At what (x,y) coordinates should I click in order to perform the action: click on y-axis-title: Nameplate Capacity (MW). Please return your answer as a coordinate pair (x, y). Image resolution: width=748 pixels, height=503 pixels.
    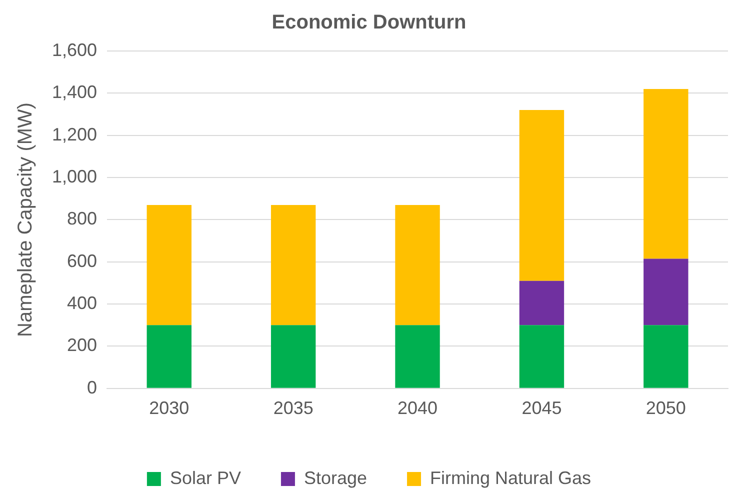
    Looking at the image, I should click on (25, 219).